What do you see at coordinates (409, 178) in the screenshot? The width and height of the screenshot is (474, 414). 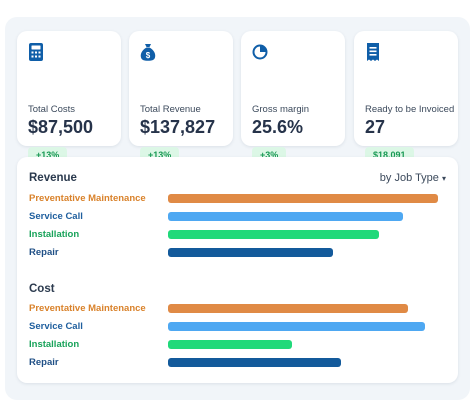 I see `filter-label: by Job Type` at bounding box center [409, 178].